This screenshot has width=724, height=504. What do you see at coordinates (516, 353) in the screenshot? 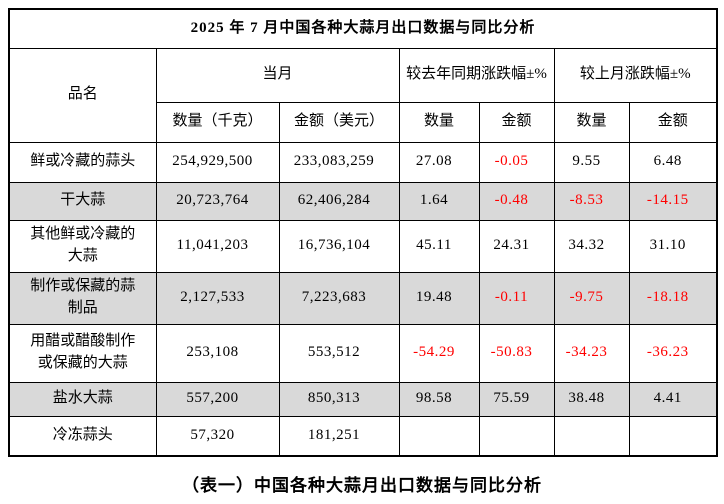
I see `value-cell: -50.83` at bounding box center [516, 353].